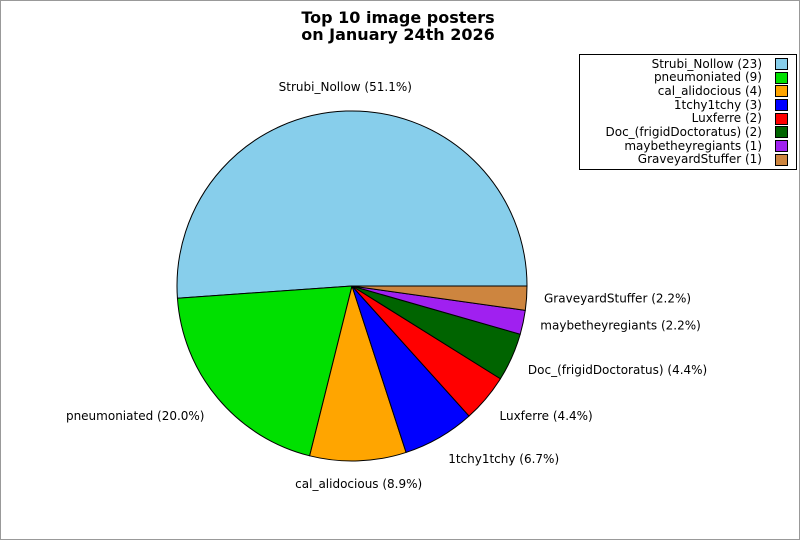 The height and width of the screenshot is (540, 800). I want to click on legend-row-1tchy1tchy: 1tchy1tchy (3), so click(686, 104).